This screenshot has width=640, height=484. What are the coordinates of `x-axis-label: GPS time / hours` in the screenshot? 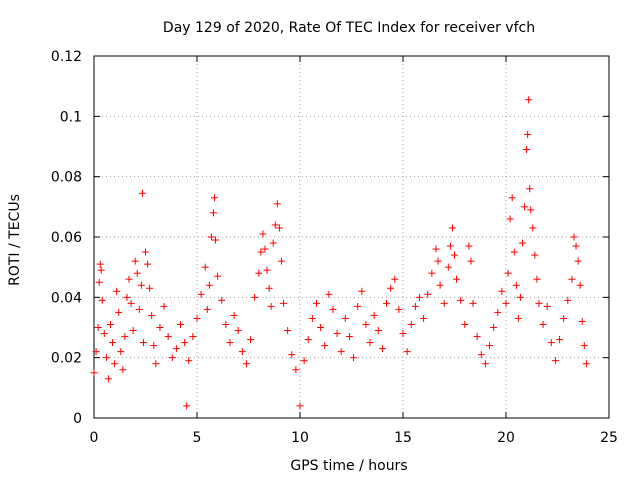 It's located at (348, 466).